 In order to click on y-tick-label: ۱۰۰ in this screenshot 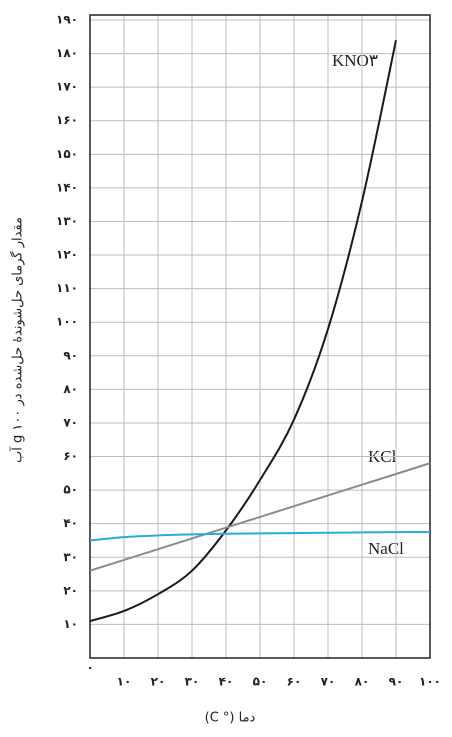, I will do `click(67, 322)`.